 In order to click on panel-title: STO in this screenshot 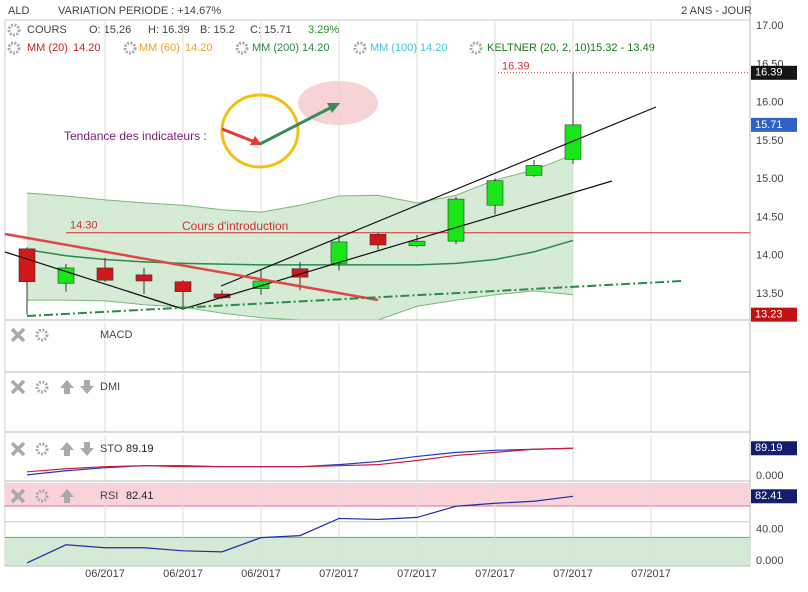, I will do `click(111, 449)`.